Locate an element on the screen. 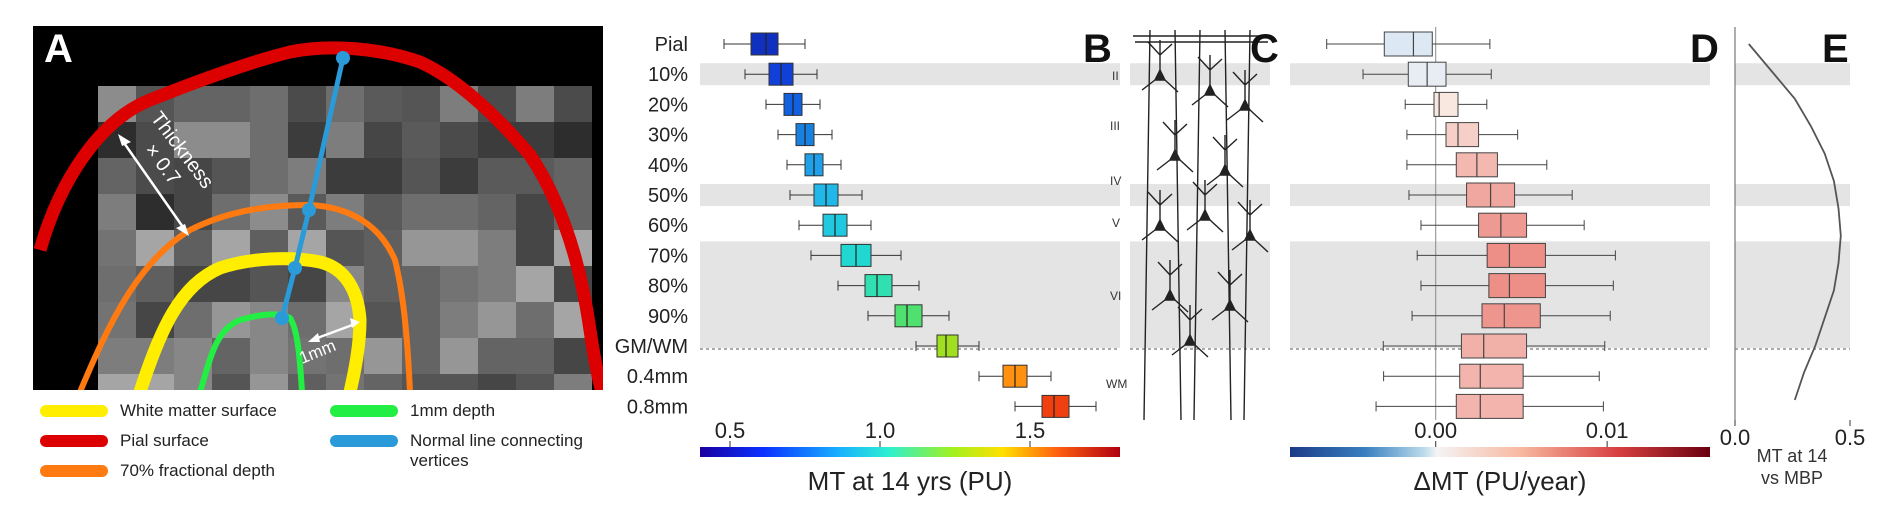 This screenshot has height=506, width=1888. panel-e-xlabel-2: vs MBP is located at coordinates (1792, 478).